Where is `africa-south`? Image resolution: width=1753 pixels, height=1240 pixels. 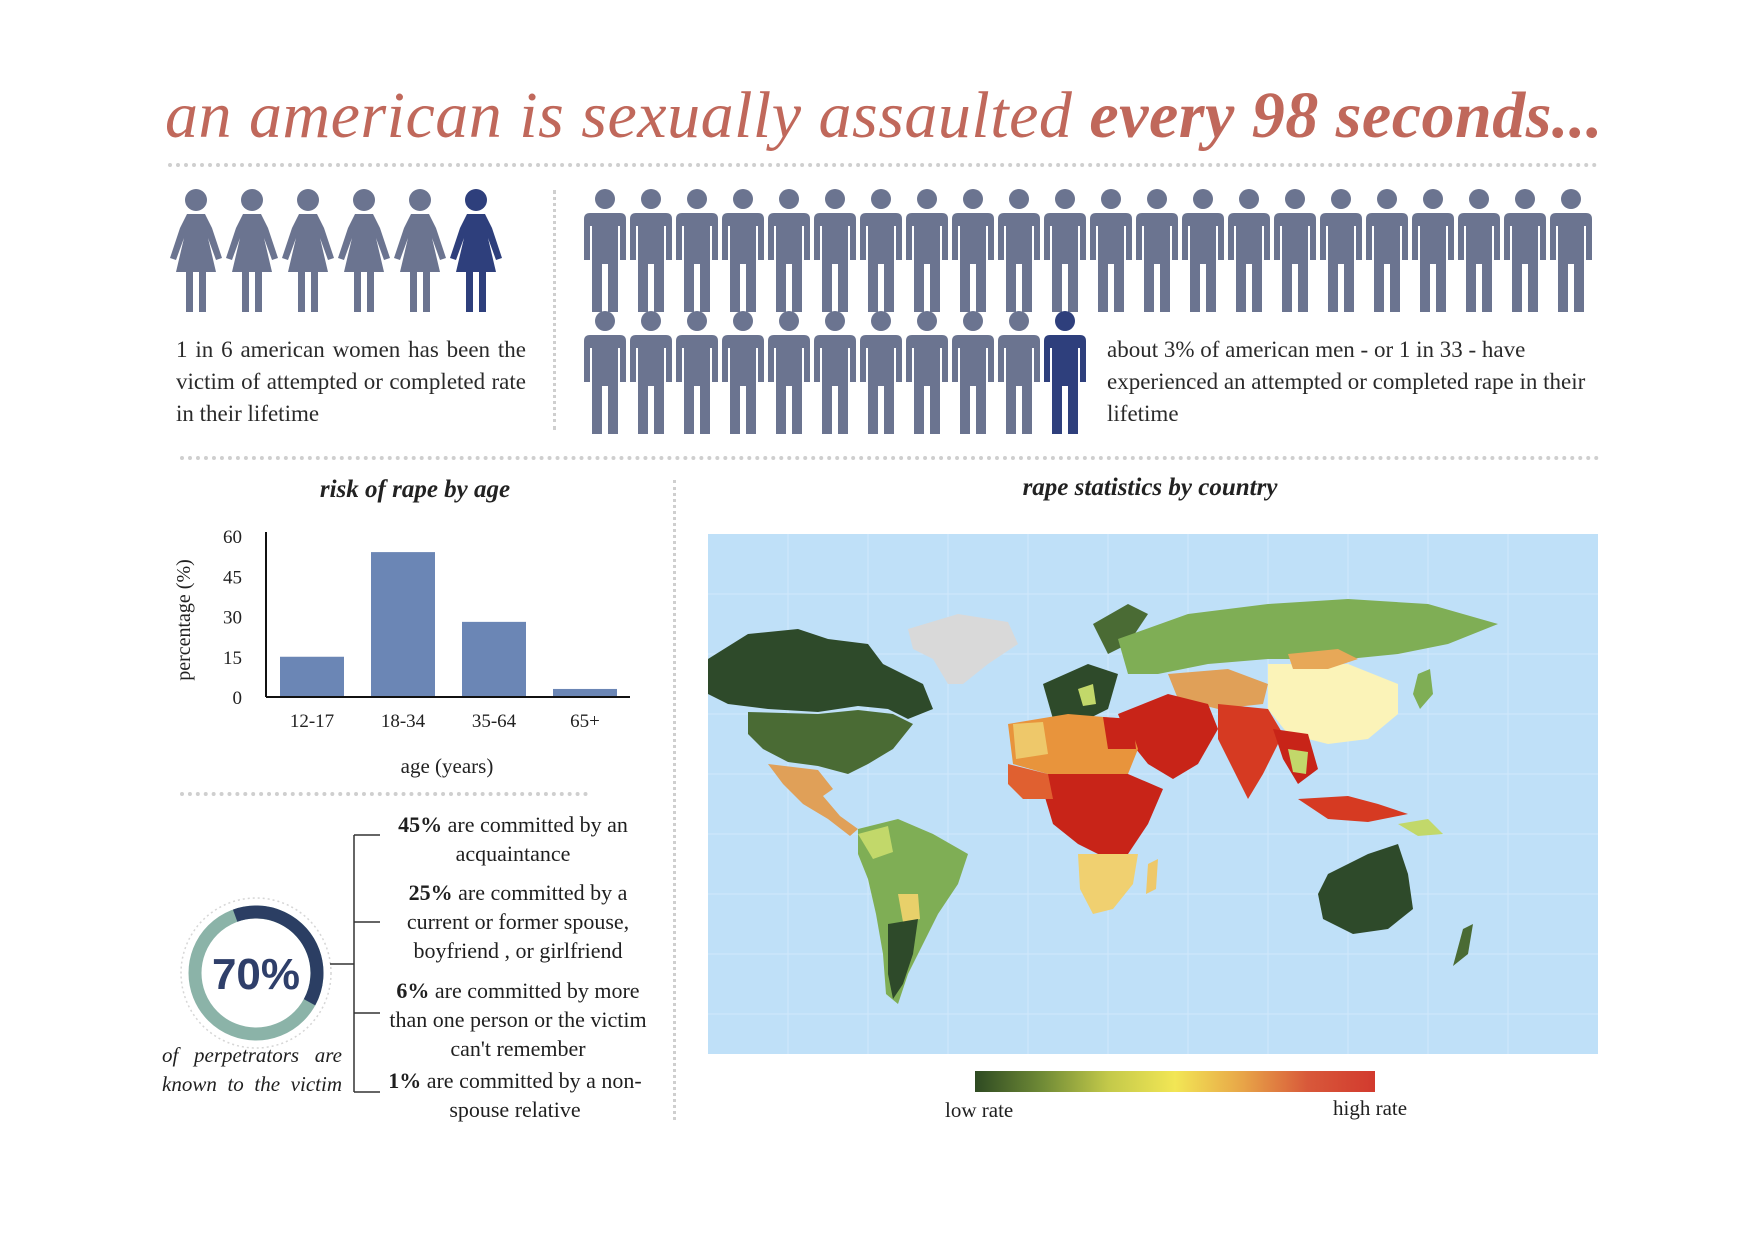
africa-south is located at coordinates (1108, 884).